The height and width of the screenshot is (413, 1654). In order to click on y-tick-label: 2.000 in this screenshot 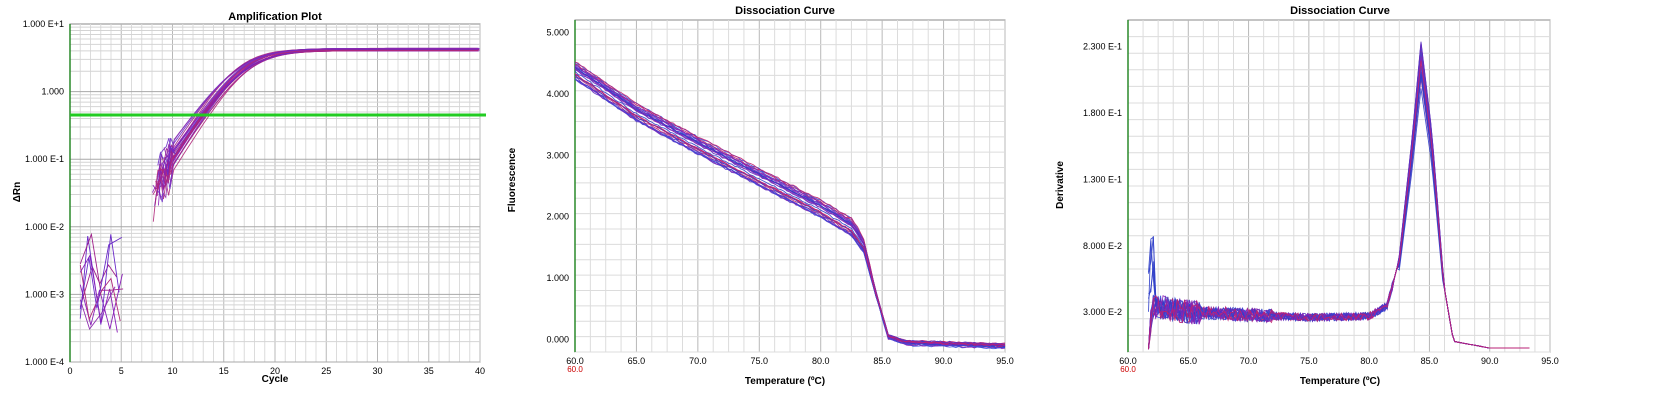, I will do `click(557, 217)`.